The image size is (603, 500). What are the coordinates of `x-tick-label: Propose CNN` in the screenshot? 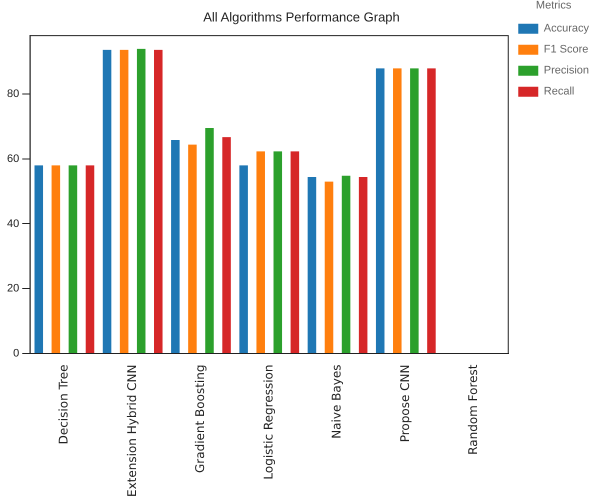 It's located at (405, 403).